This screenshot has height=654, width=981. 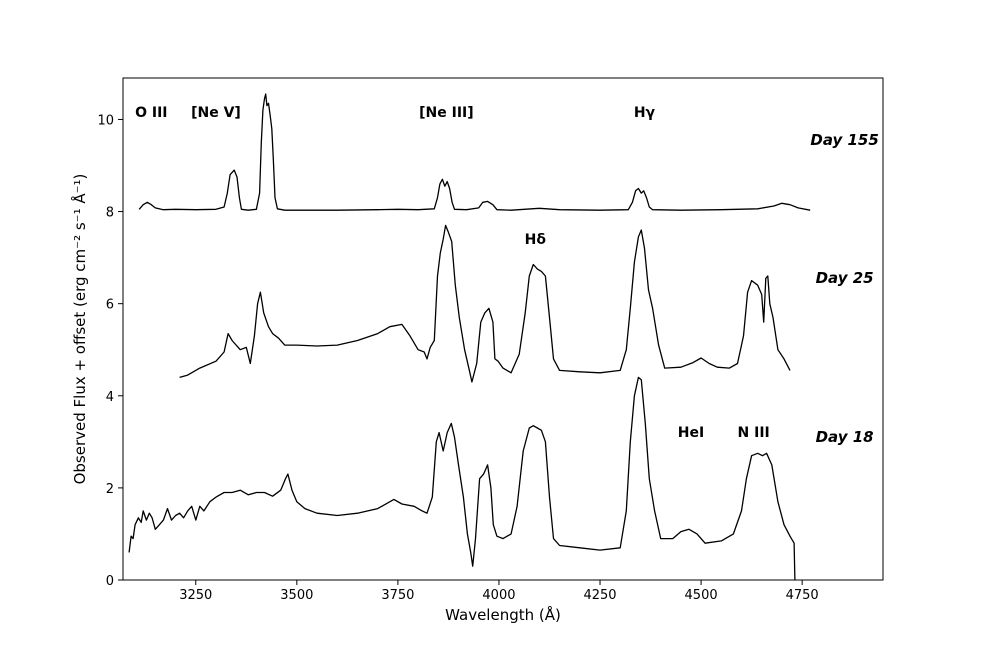 What do you see at coordinates (151, 113) in the screenshot?
I see `line-annotation: O III` at bounding box center [151, 113].